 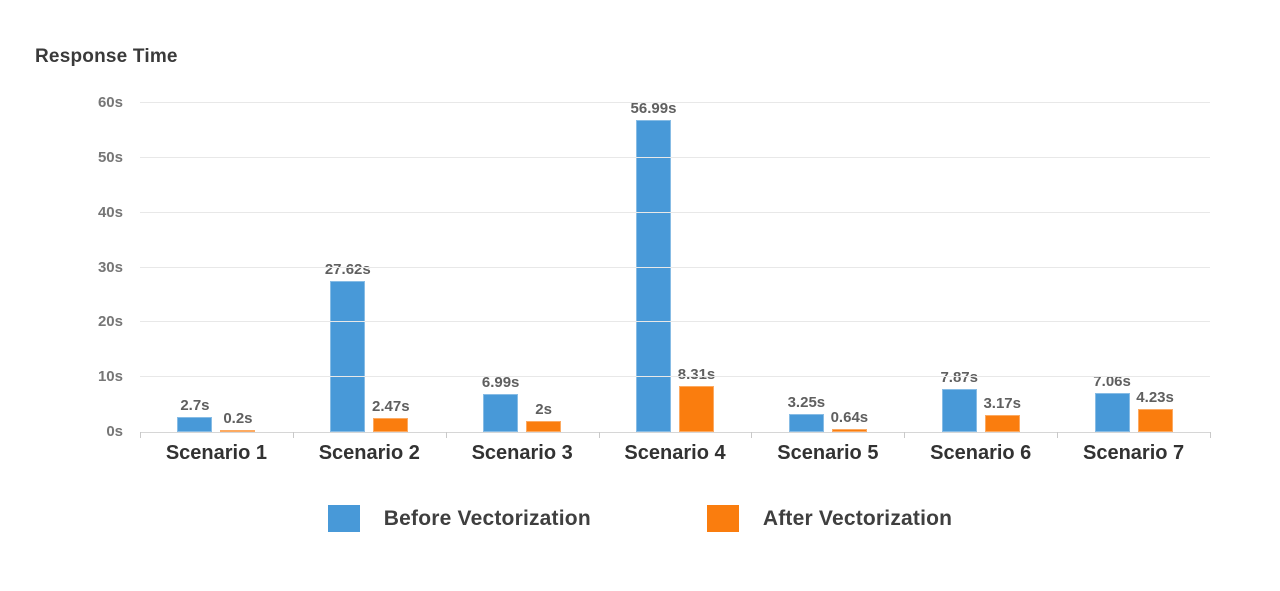 What do you see at coordinates (114, 431) in the screenshot?
I see `y-axis-tick-label: 0s` at bounding box center [114, 431].